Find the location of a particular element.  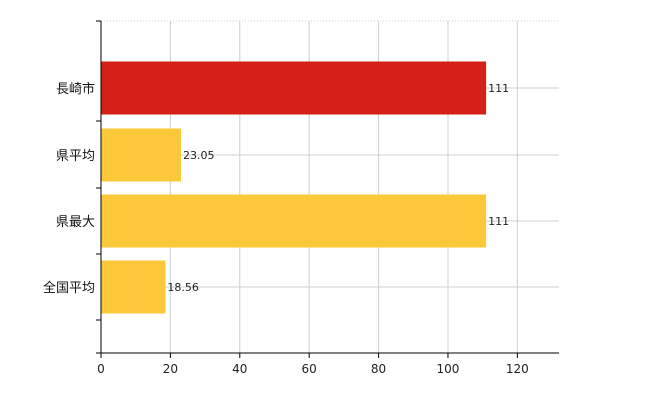

bar-value-label: 23.05 is located at coordinates (199, 155).